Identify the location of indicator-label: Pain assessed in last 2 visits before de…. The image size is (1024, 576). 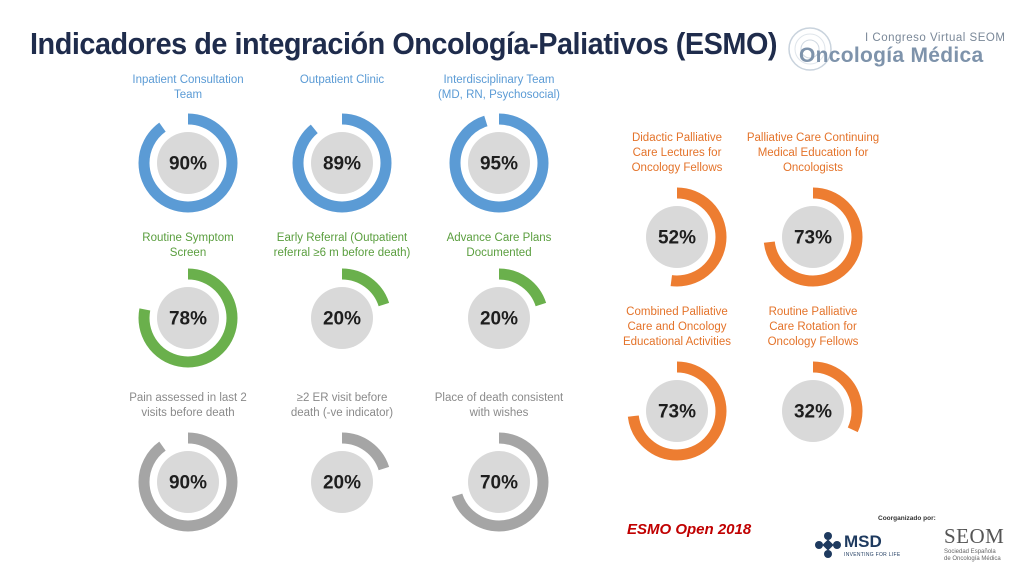
(188, 405).